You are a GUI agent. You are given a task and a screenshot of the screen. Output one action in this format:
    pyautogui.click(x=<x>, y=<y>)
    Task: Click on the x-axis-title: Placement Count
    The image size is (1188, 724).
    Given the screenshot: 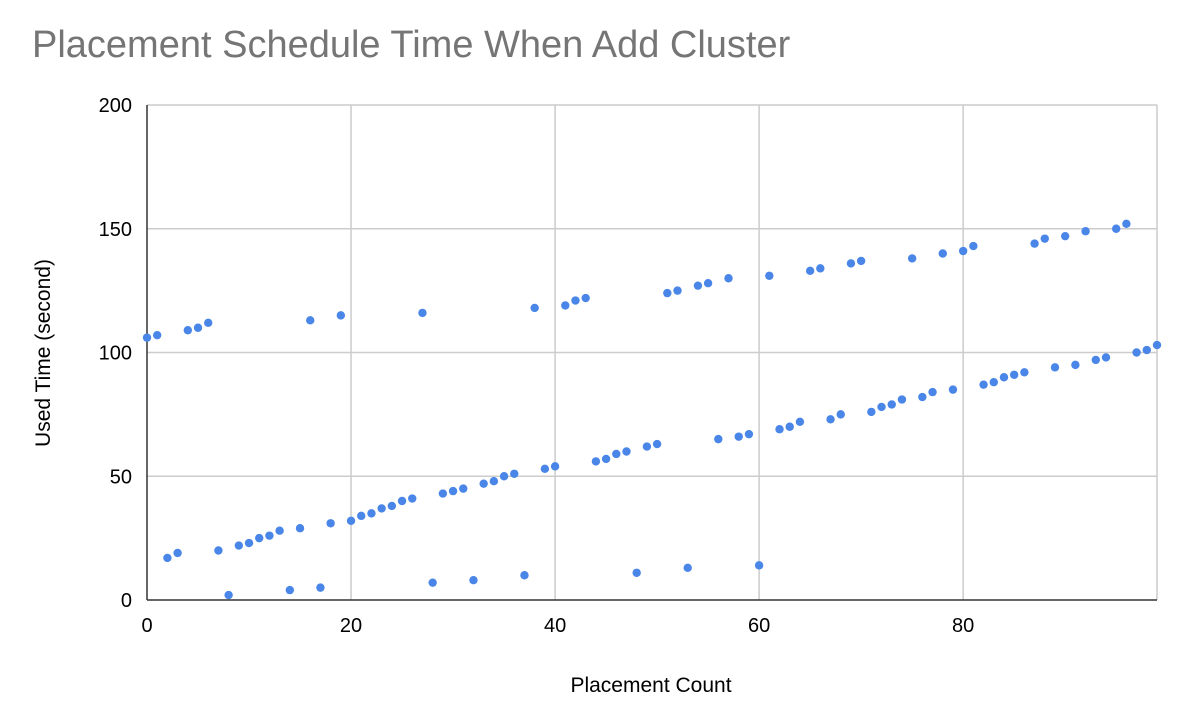 What is the action you would take?
    pyautogui.click(x=650, y=685)
    